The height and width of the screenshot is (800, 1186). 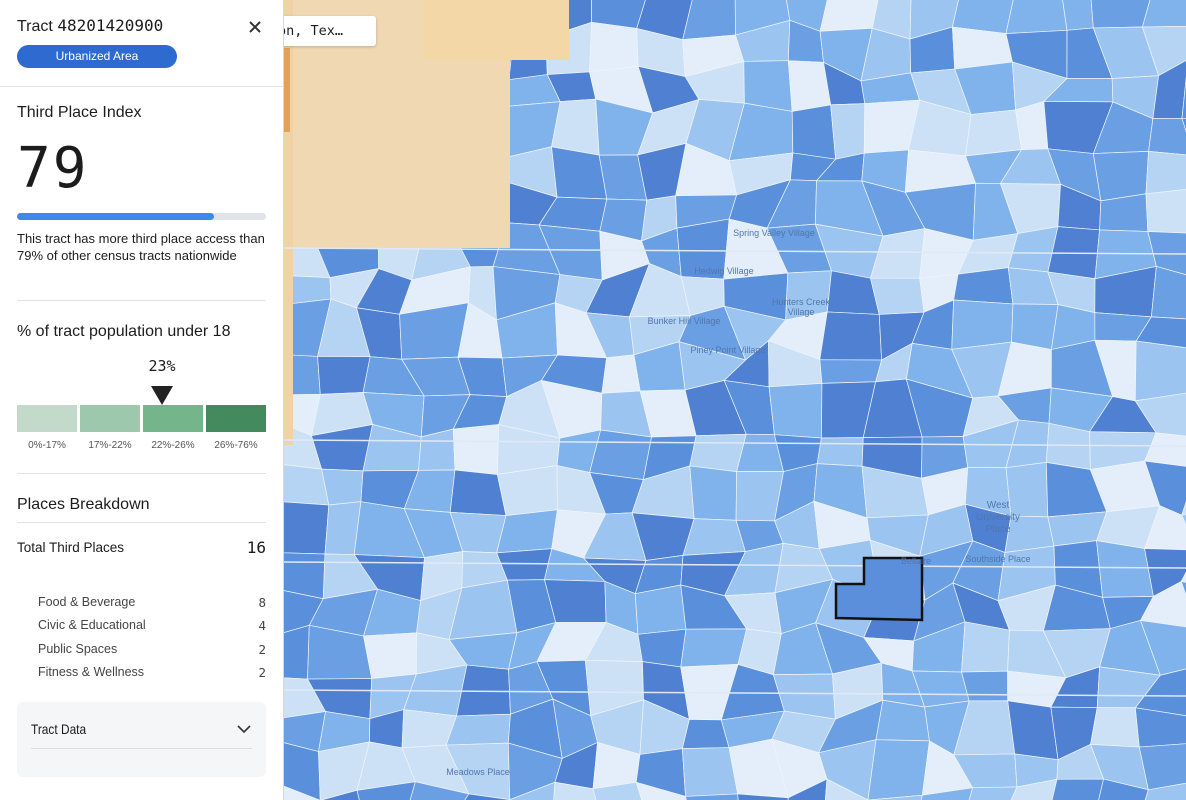 I want to click on bin-label: 22%-26%, so click(x=173, y=445).